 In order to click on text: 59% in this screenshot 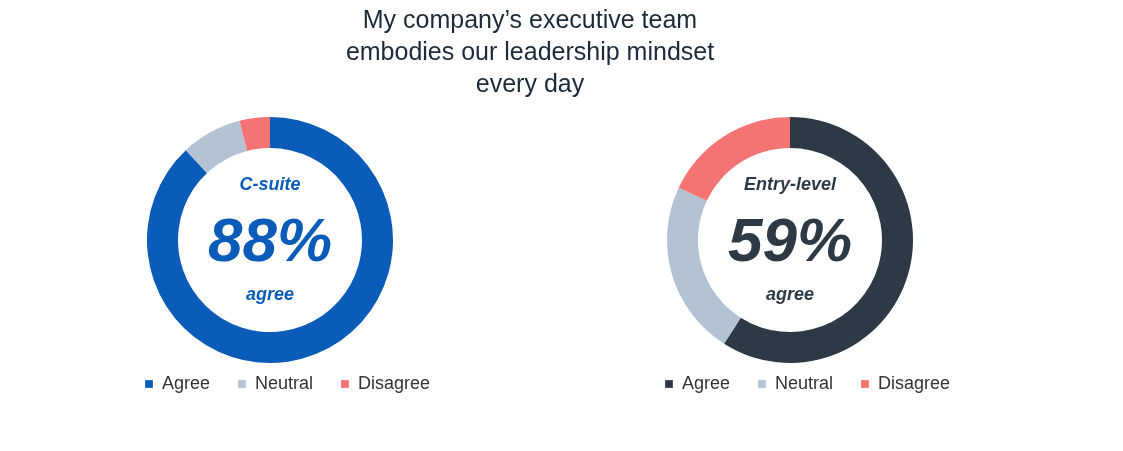, I will do `click(790, 239)`.